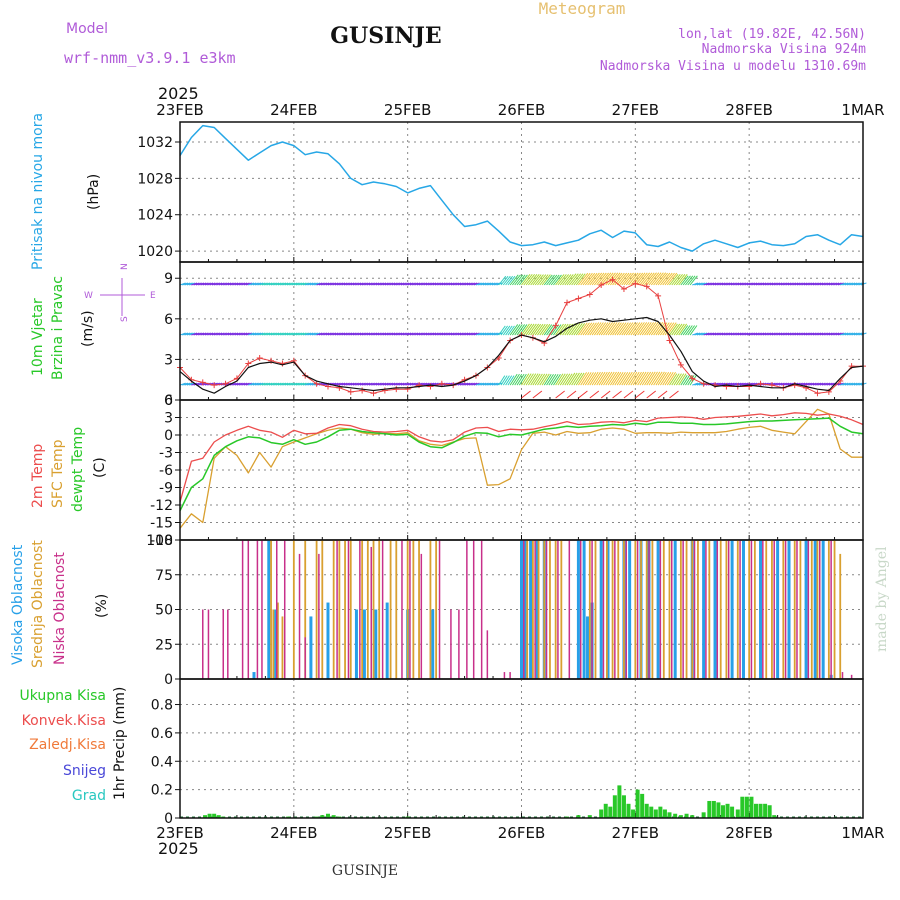  Describe the element at coordinates (38, 604) in the screenshot. I see `cloud-title-2: Srednja Oblacnost` at that location.